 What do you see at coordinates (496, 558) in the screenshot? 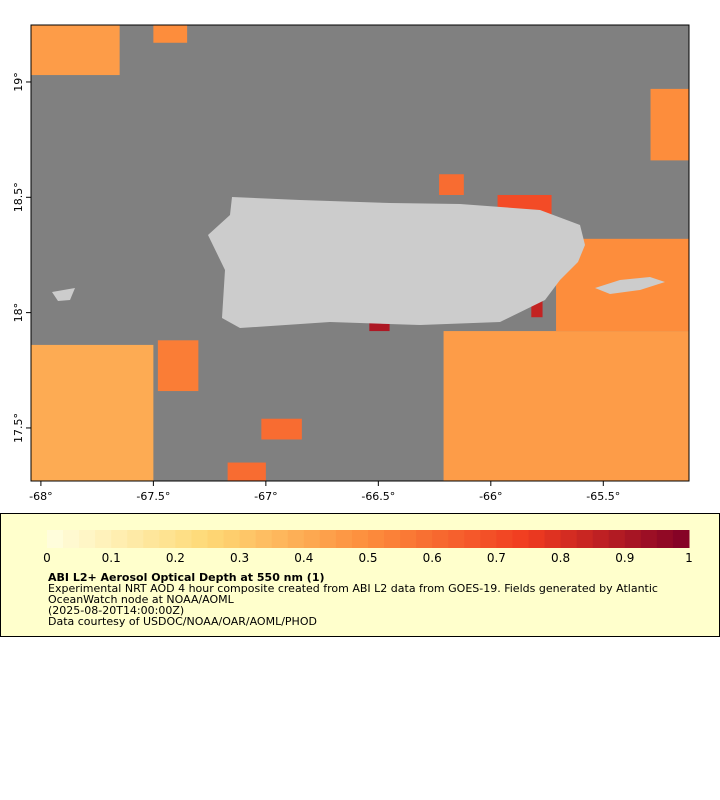
I see `colorbar-tick-label: 0.7` at bounding box center [496, 558].